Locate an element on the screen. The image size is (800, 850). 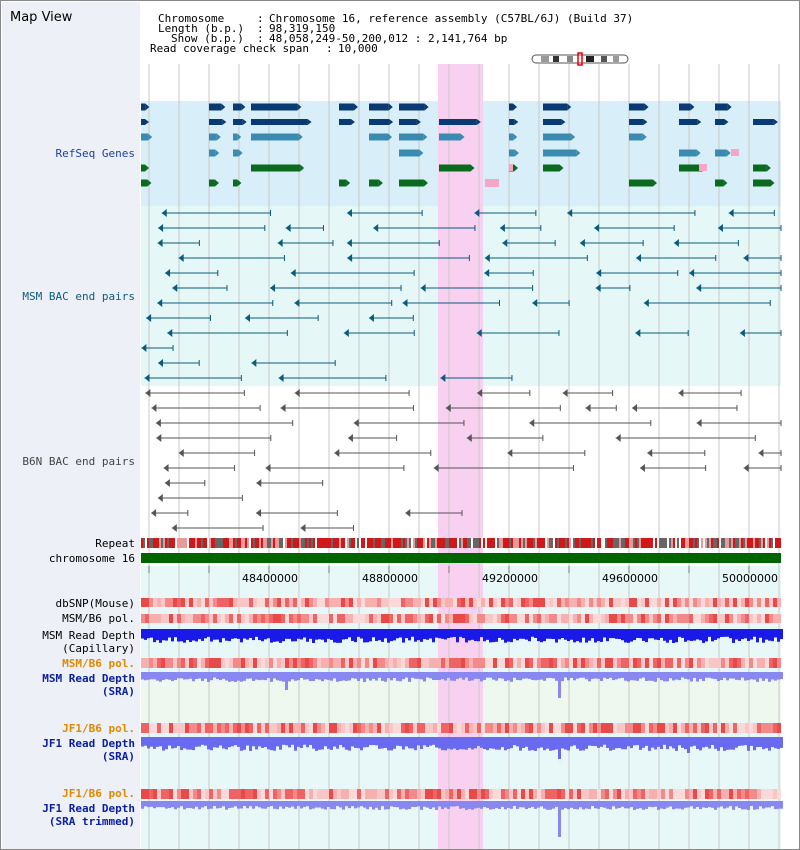
colon: : is located at coordinates (260, 28).